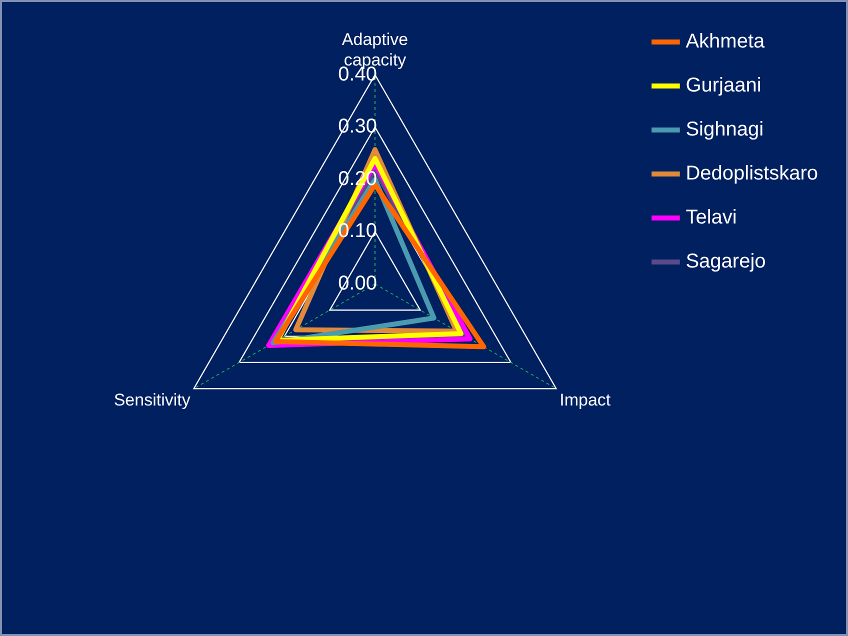 Image resolution: width=848 pixels, height=636 pixels. Describe the element at coordinates (724, 85) in the screenshot. I see `legend-label: Gurjaani` at that location.